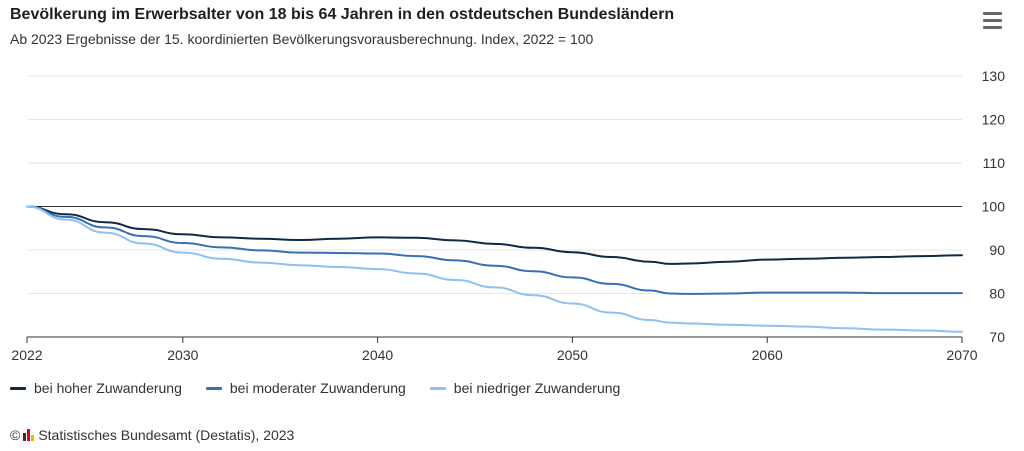 The height and width of the screenshot is (451, 1024). I want to click on destatis-logo-icon, so click(29, 435).